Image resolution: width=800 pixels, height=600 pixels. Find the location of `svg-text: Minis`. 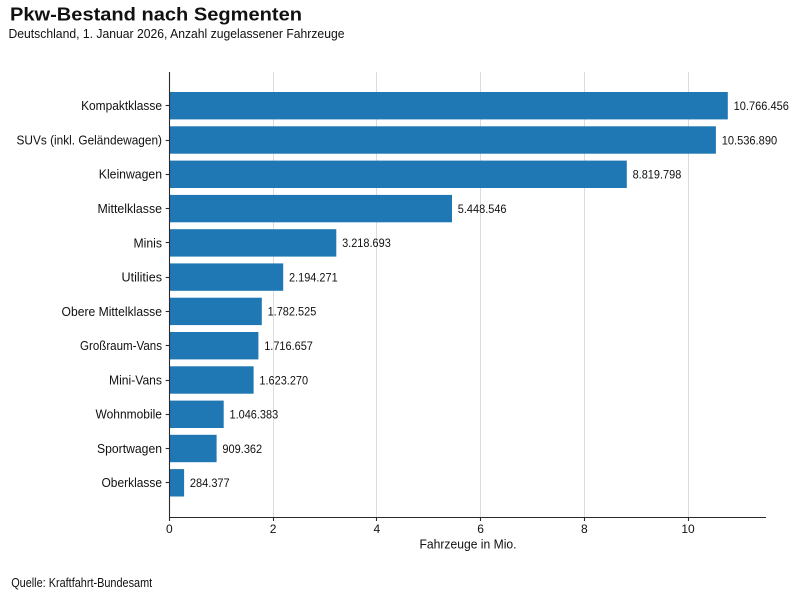

svg-text: Minis is located at coordinates (148, 243).